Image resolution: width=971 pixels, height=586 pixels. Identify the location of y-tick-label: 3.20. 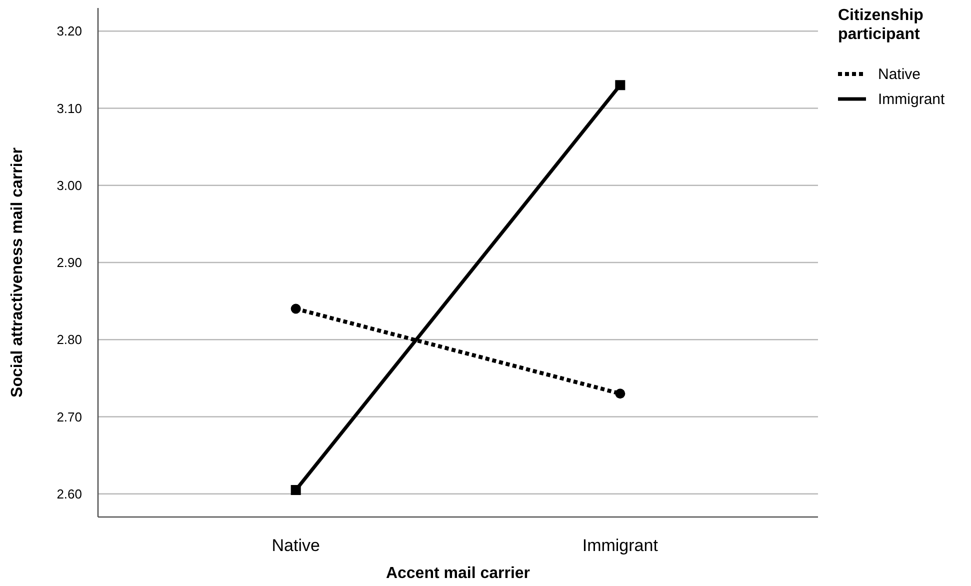
(69, 31).